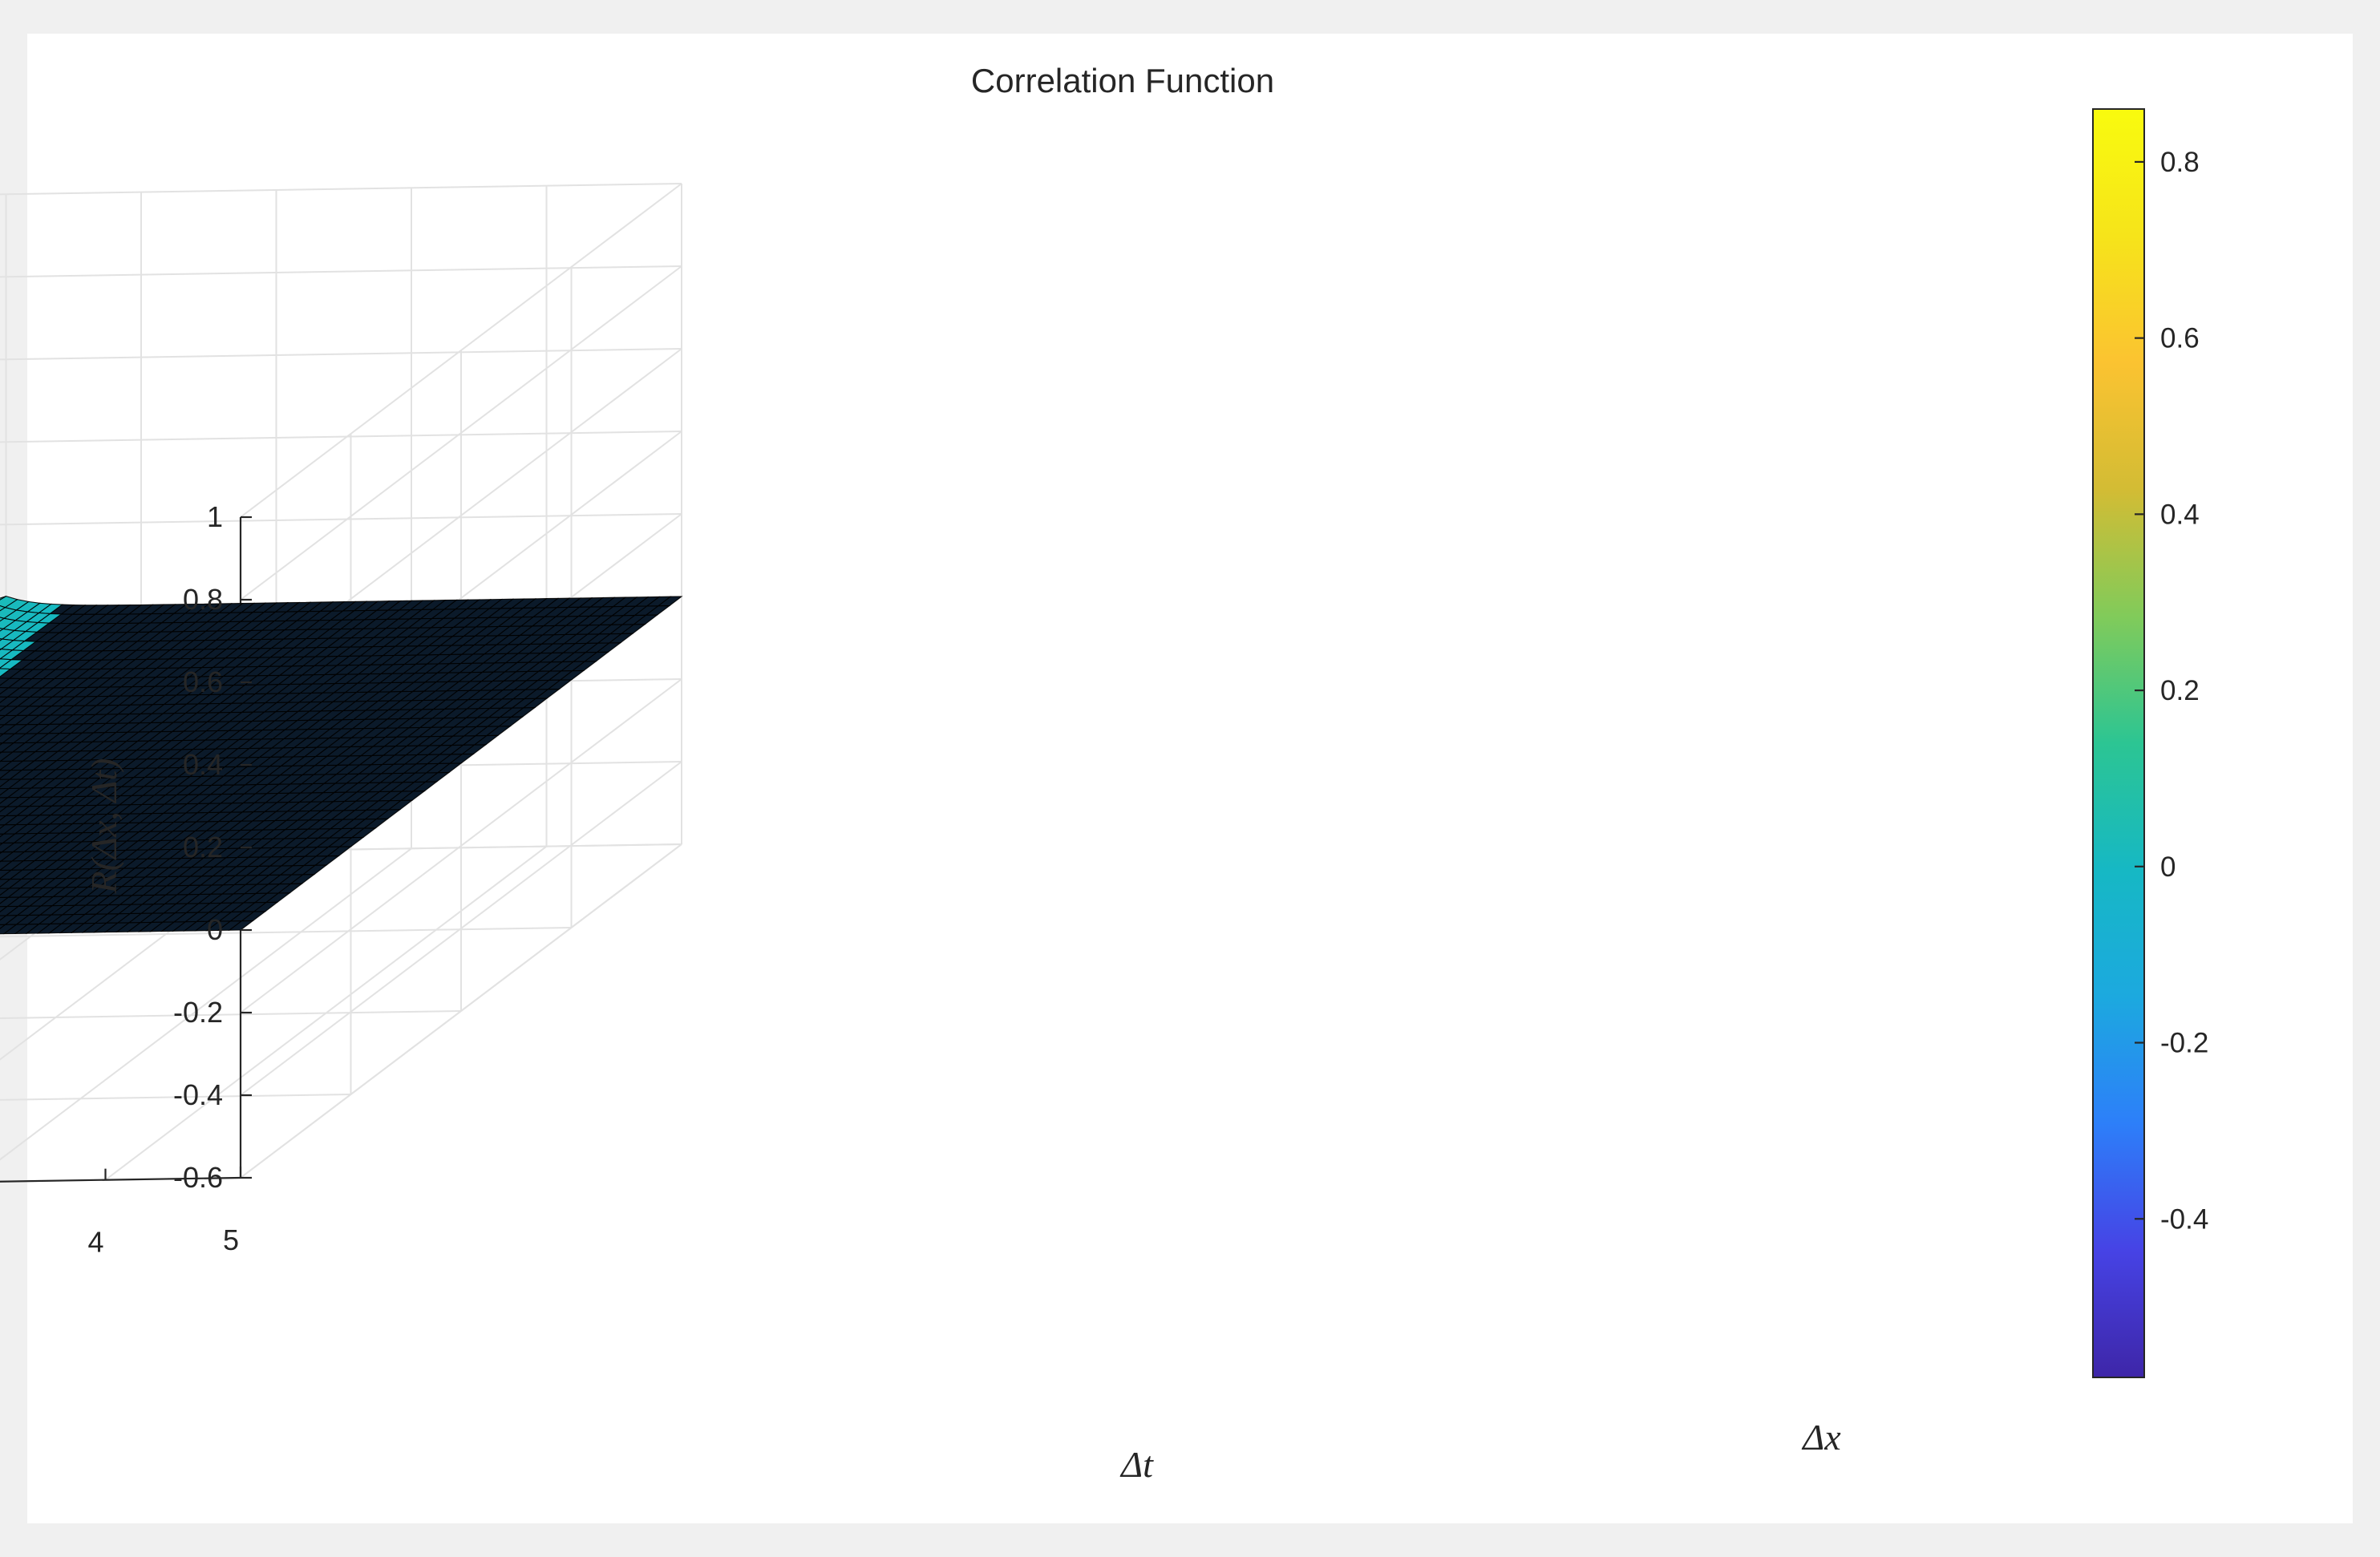 Image resolution: width=2380 pixels, height=1557 pixels. I want to click on colorbar-tick-label: 0.6, so click(2180, 338).